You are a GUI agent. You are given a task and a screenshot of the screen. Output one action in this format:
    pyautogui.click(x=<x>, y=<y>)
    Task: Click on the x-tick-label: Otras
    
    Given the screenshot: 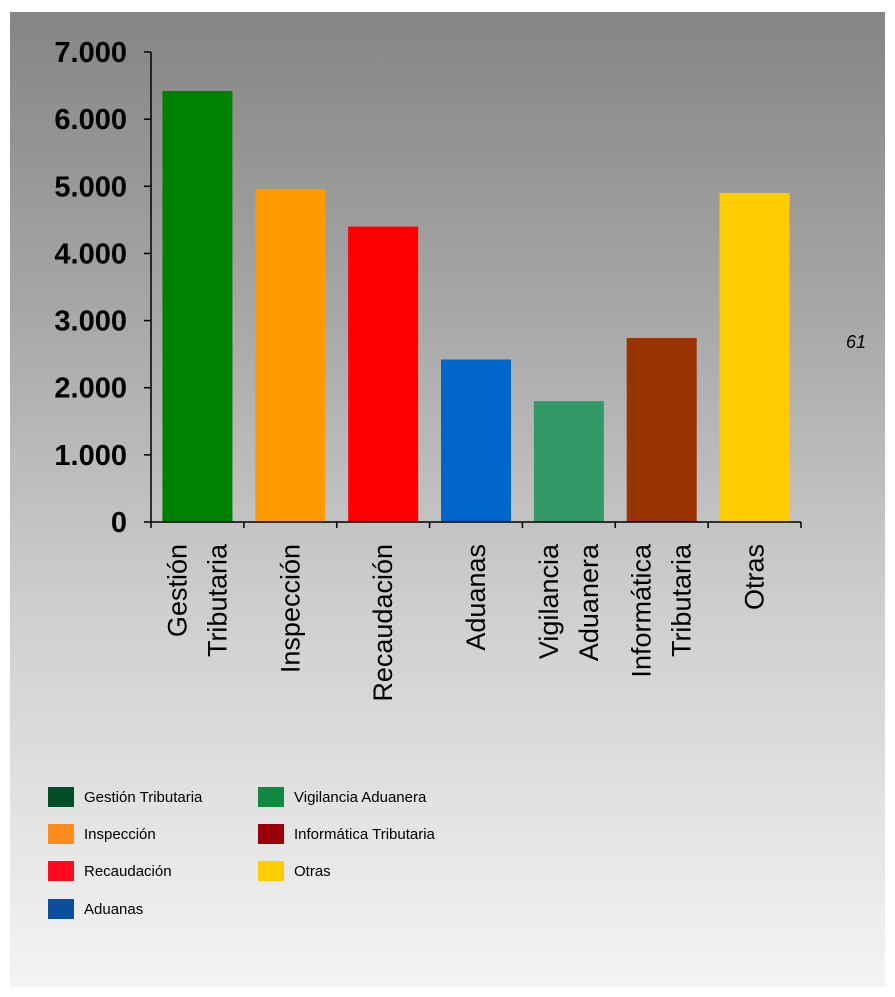 What is the action you would take?
    pyautogui.click(x=755, y=577)
    